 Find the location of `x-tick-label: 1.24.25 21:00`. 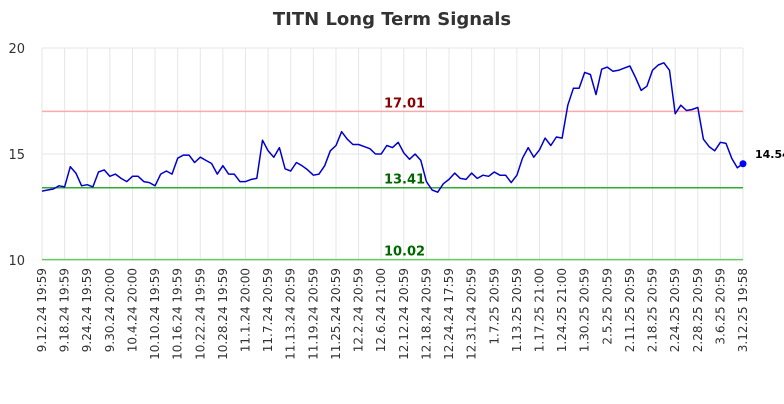

x-tick-label: 1.24.25 21:00 is located at coordinates (562, 310).